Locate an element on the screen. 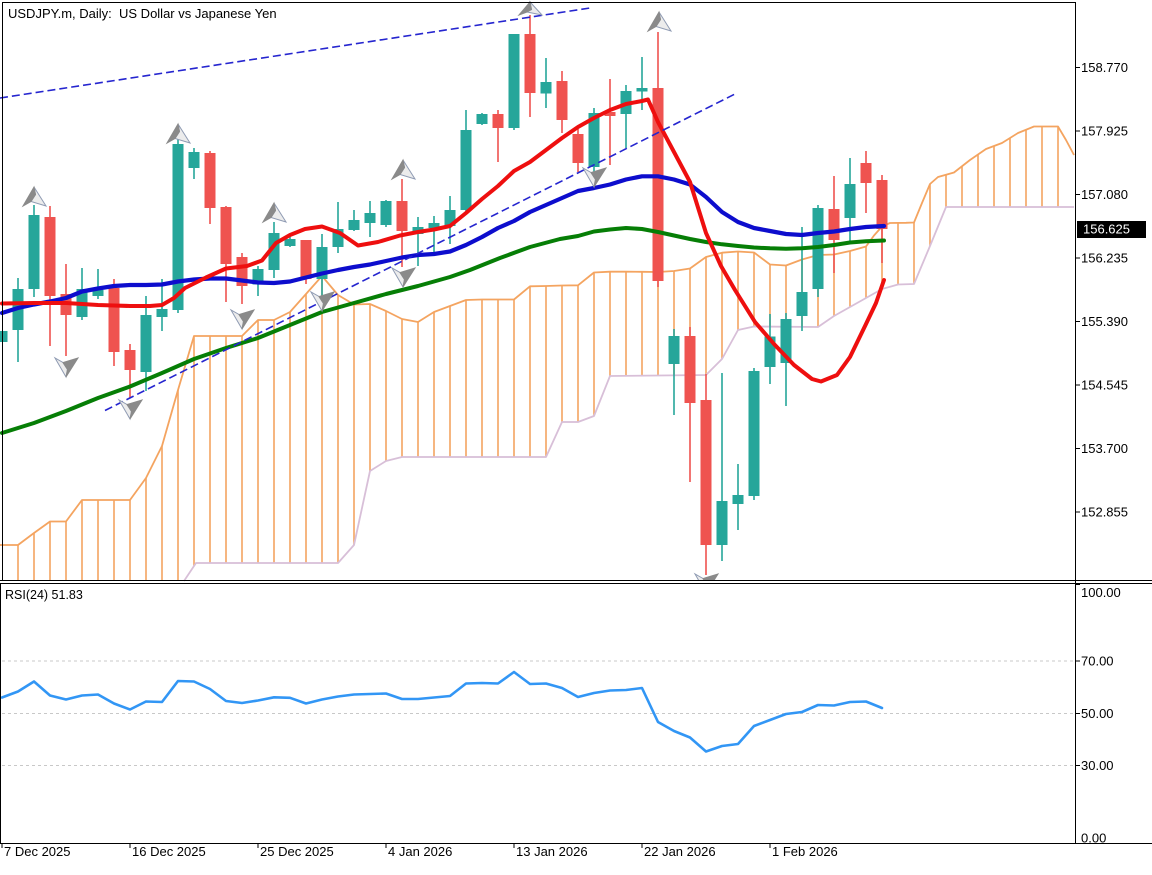 This screenshot has width=1152, height=875. svg-text: 153.700 is located at coordinates (1104, 448).